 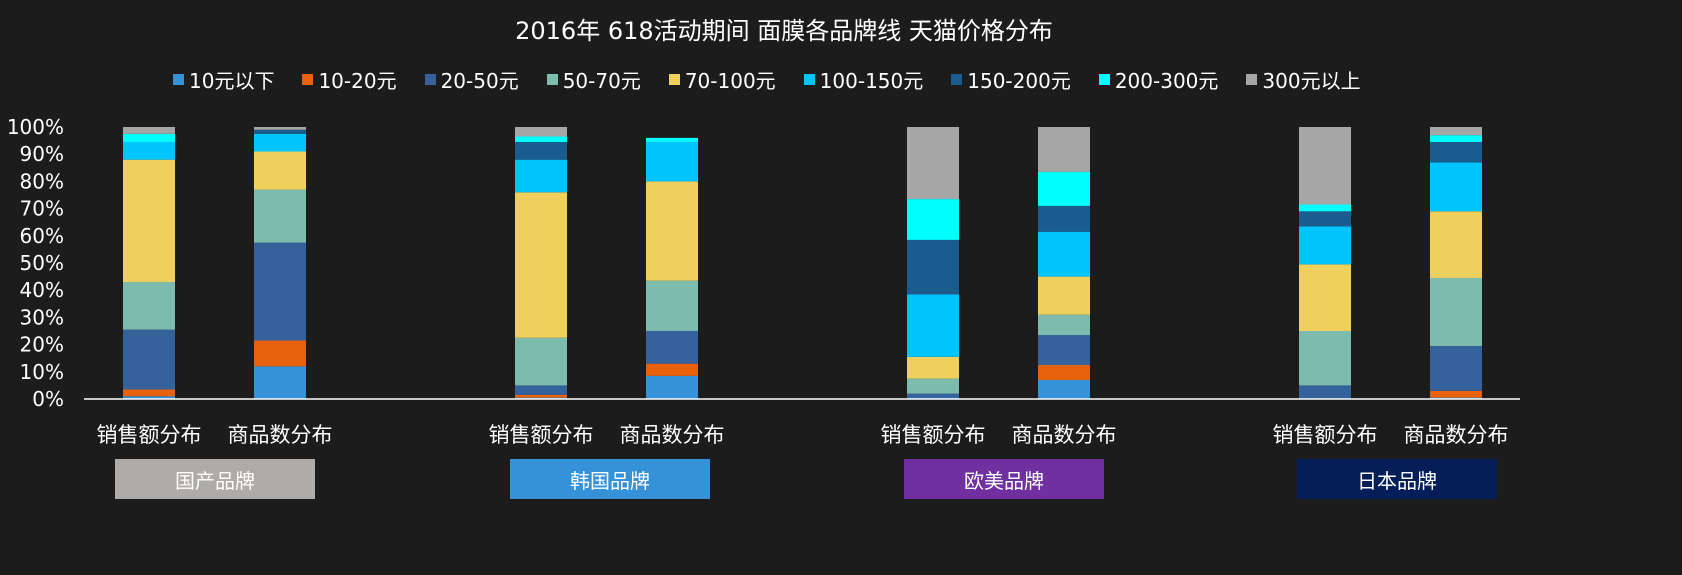 I want to click on legend-item: 10-20元, so click(x=349, y=79).